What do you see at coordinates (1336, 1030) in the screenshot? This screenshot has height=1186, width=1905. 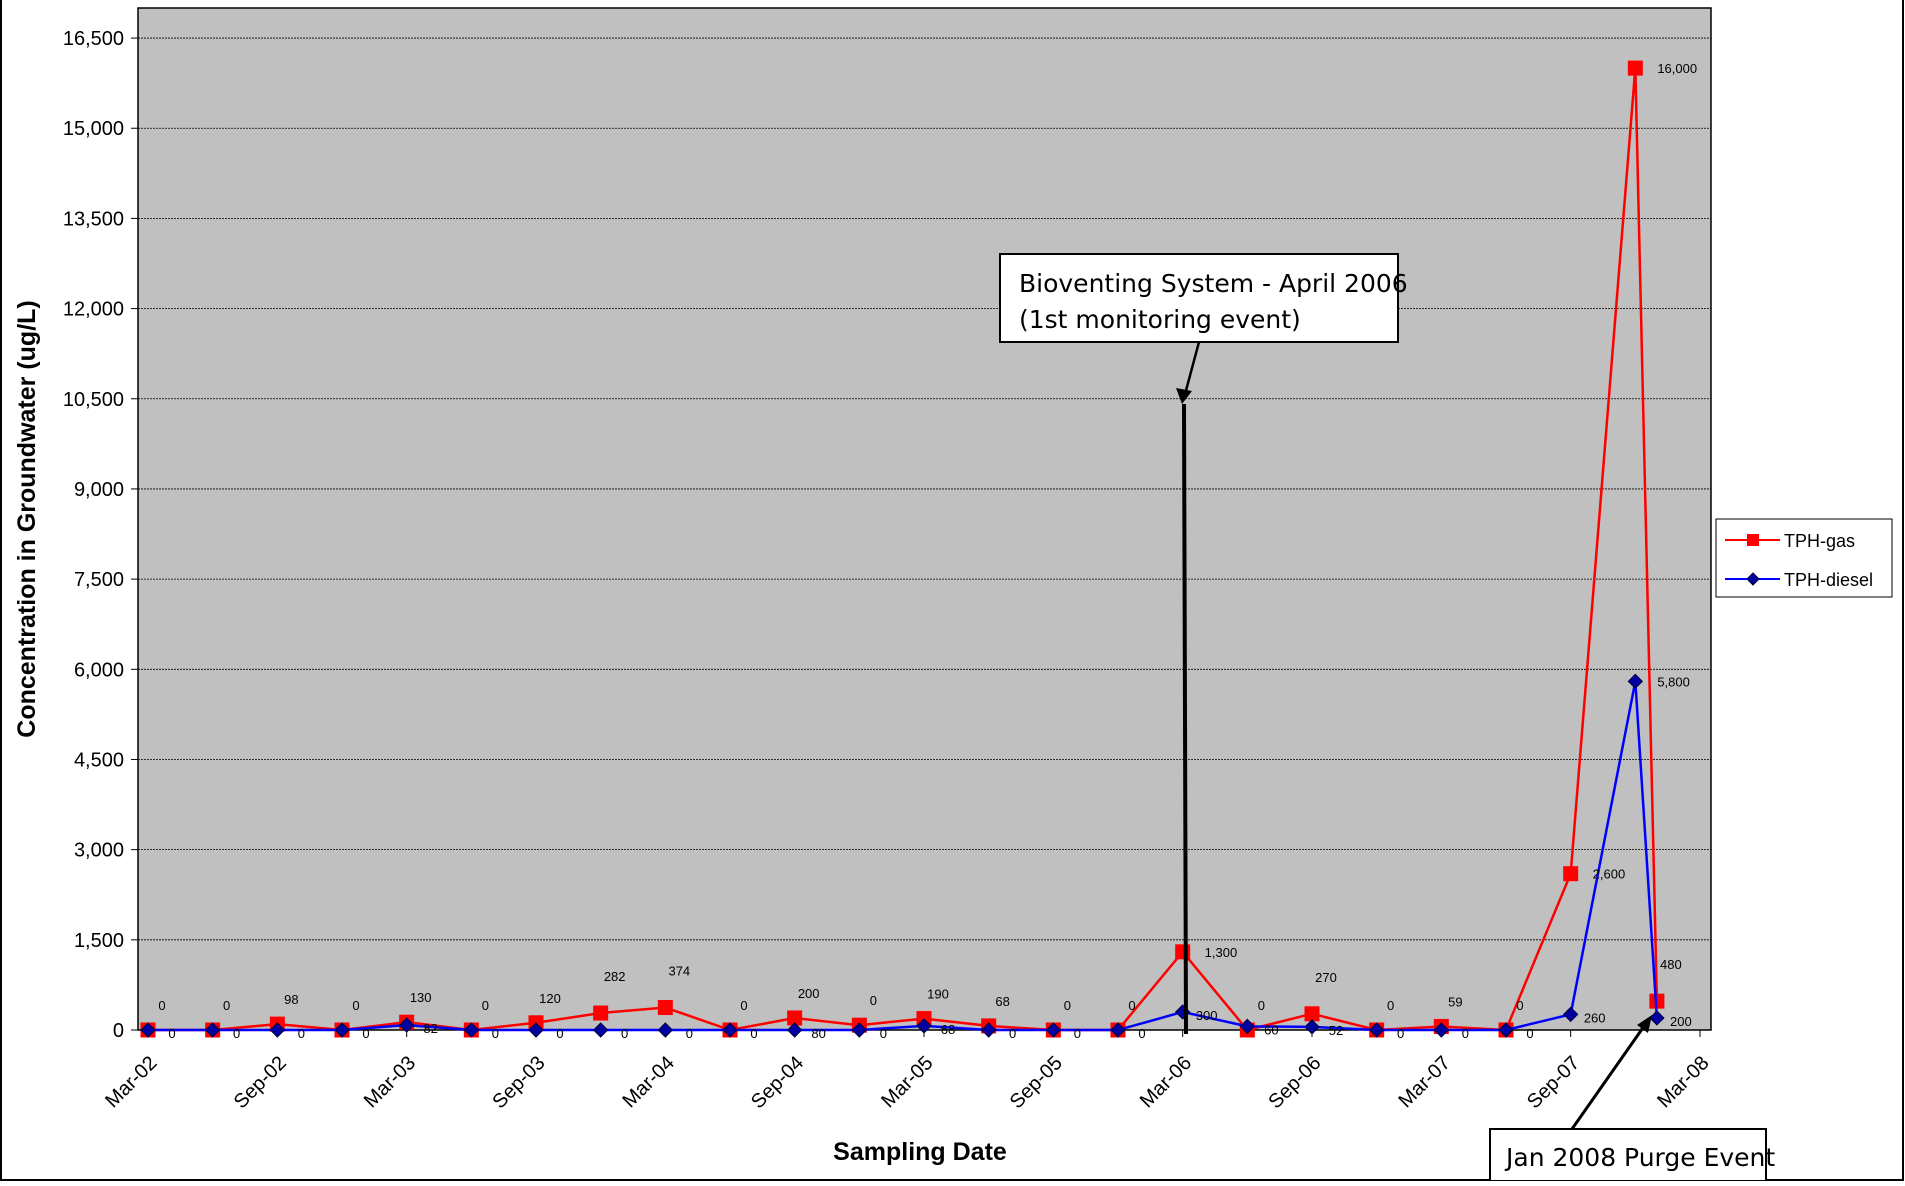 I see `data-label-tph-diesel: 52` at bounding box center [1336, 1030].